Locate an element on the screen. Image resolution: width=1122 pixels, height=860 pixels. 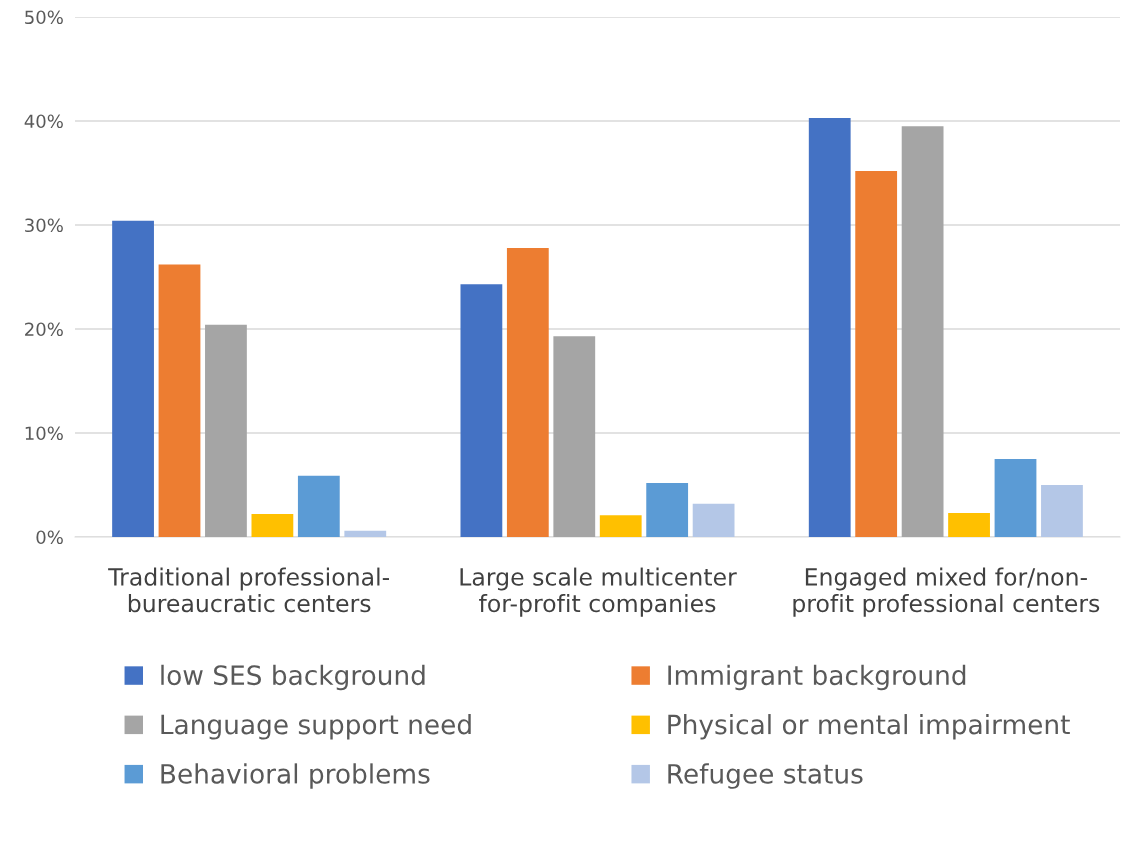
x-tick-label: Traditional professional- bureaucratic centers is located at coordinates (249, 590).